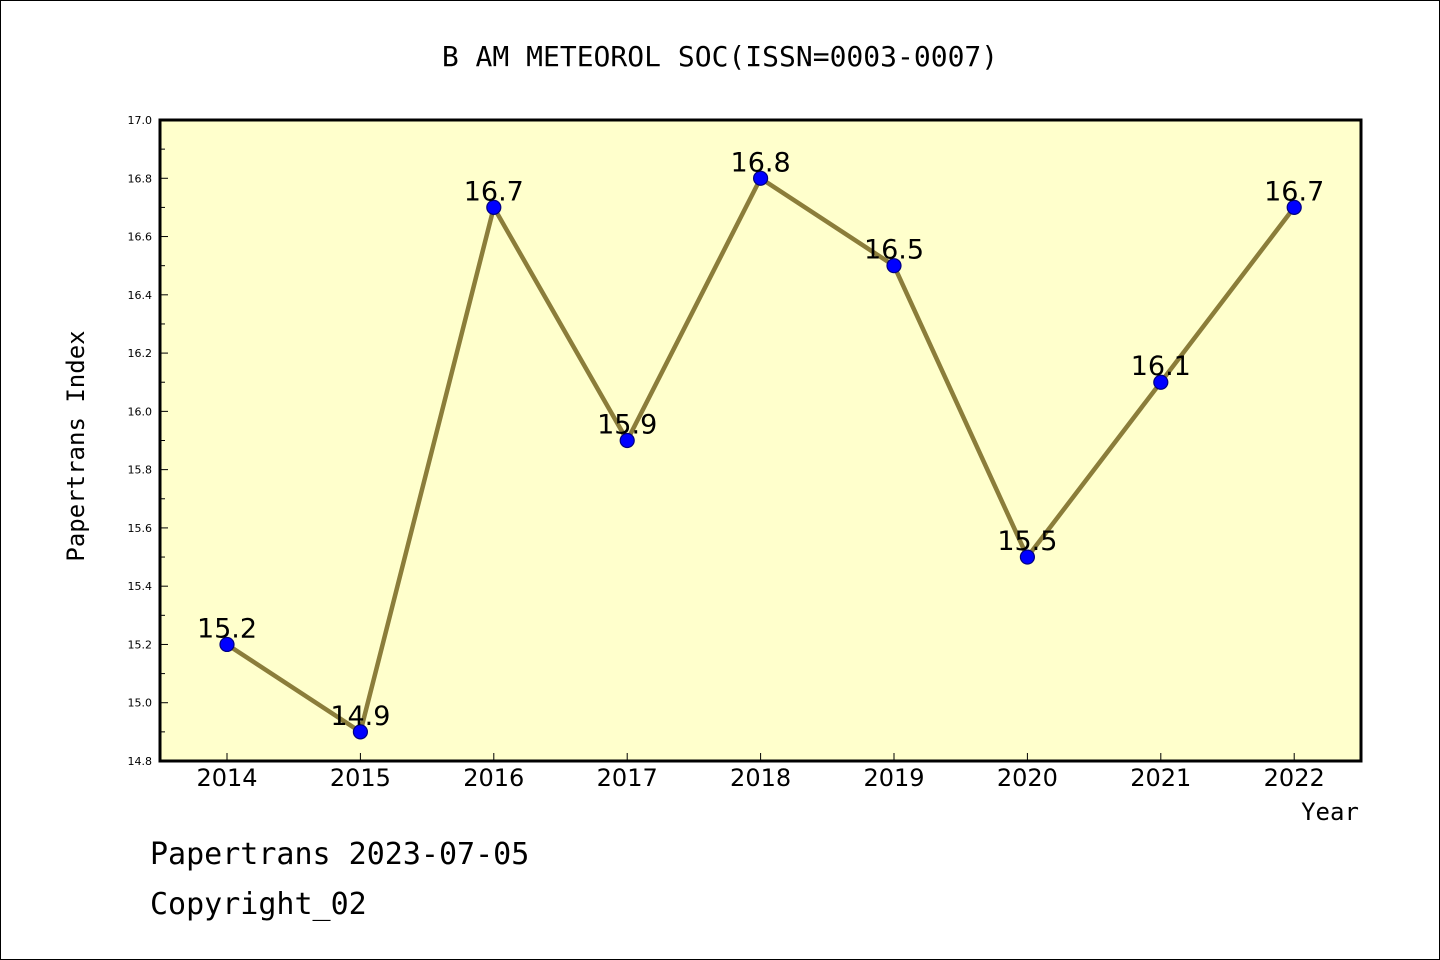  What do you see at coordinates (140, 586) in the screenshot?
I see `y-tick-label: 15.4` at bounding box center [140, 586].